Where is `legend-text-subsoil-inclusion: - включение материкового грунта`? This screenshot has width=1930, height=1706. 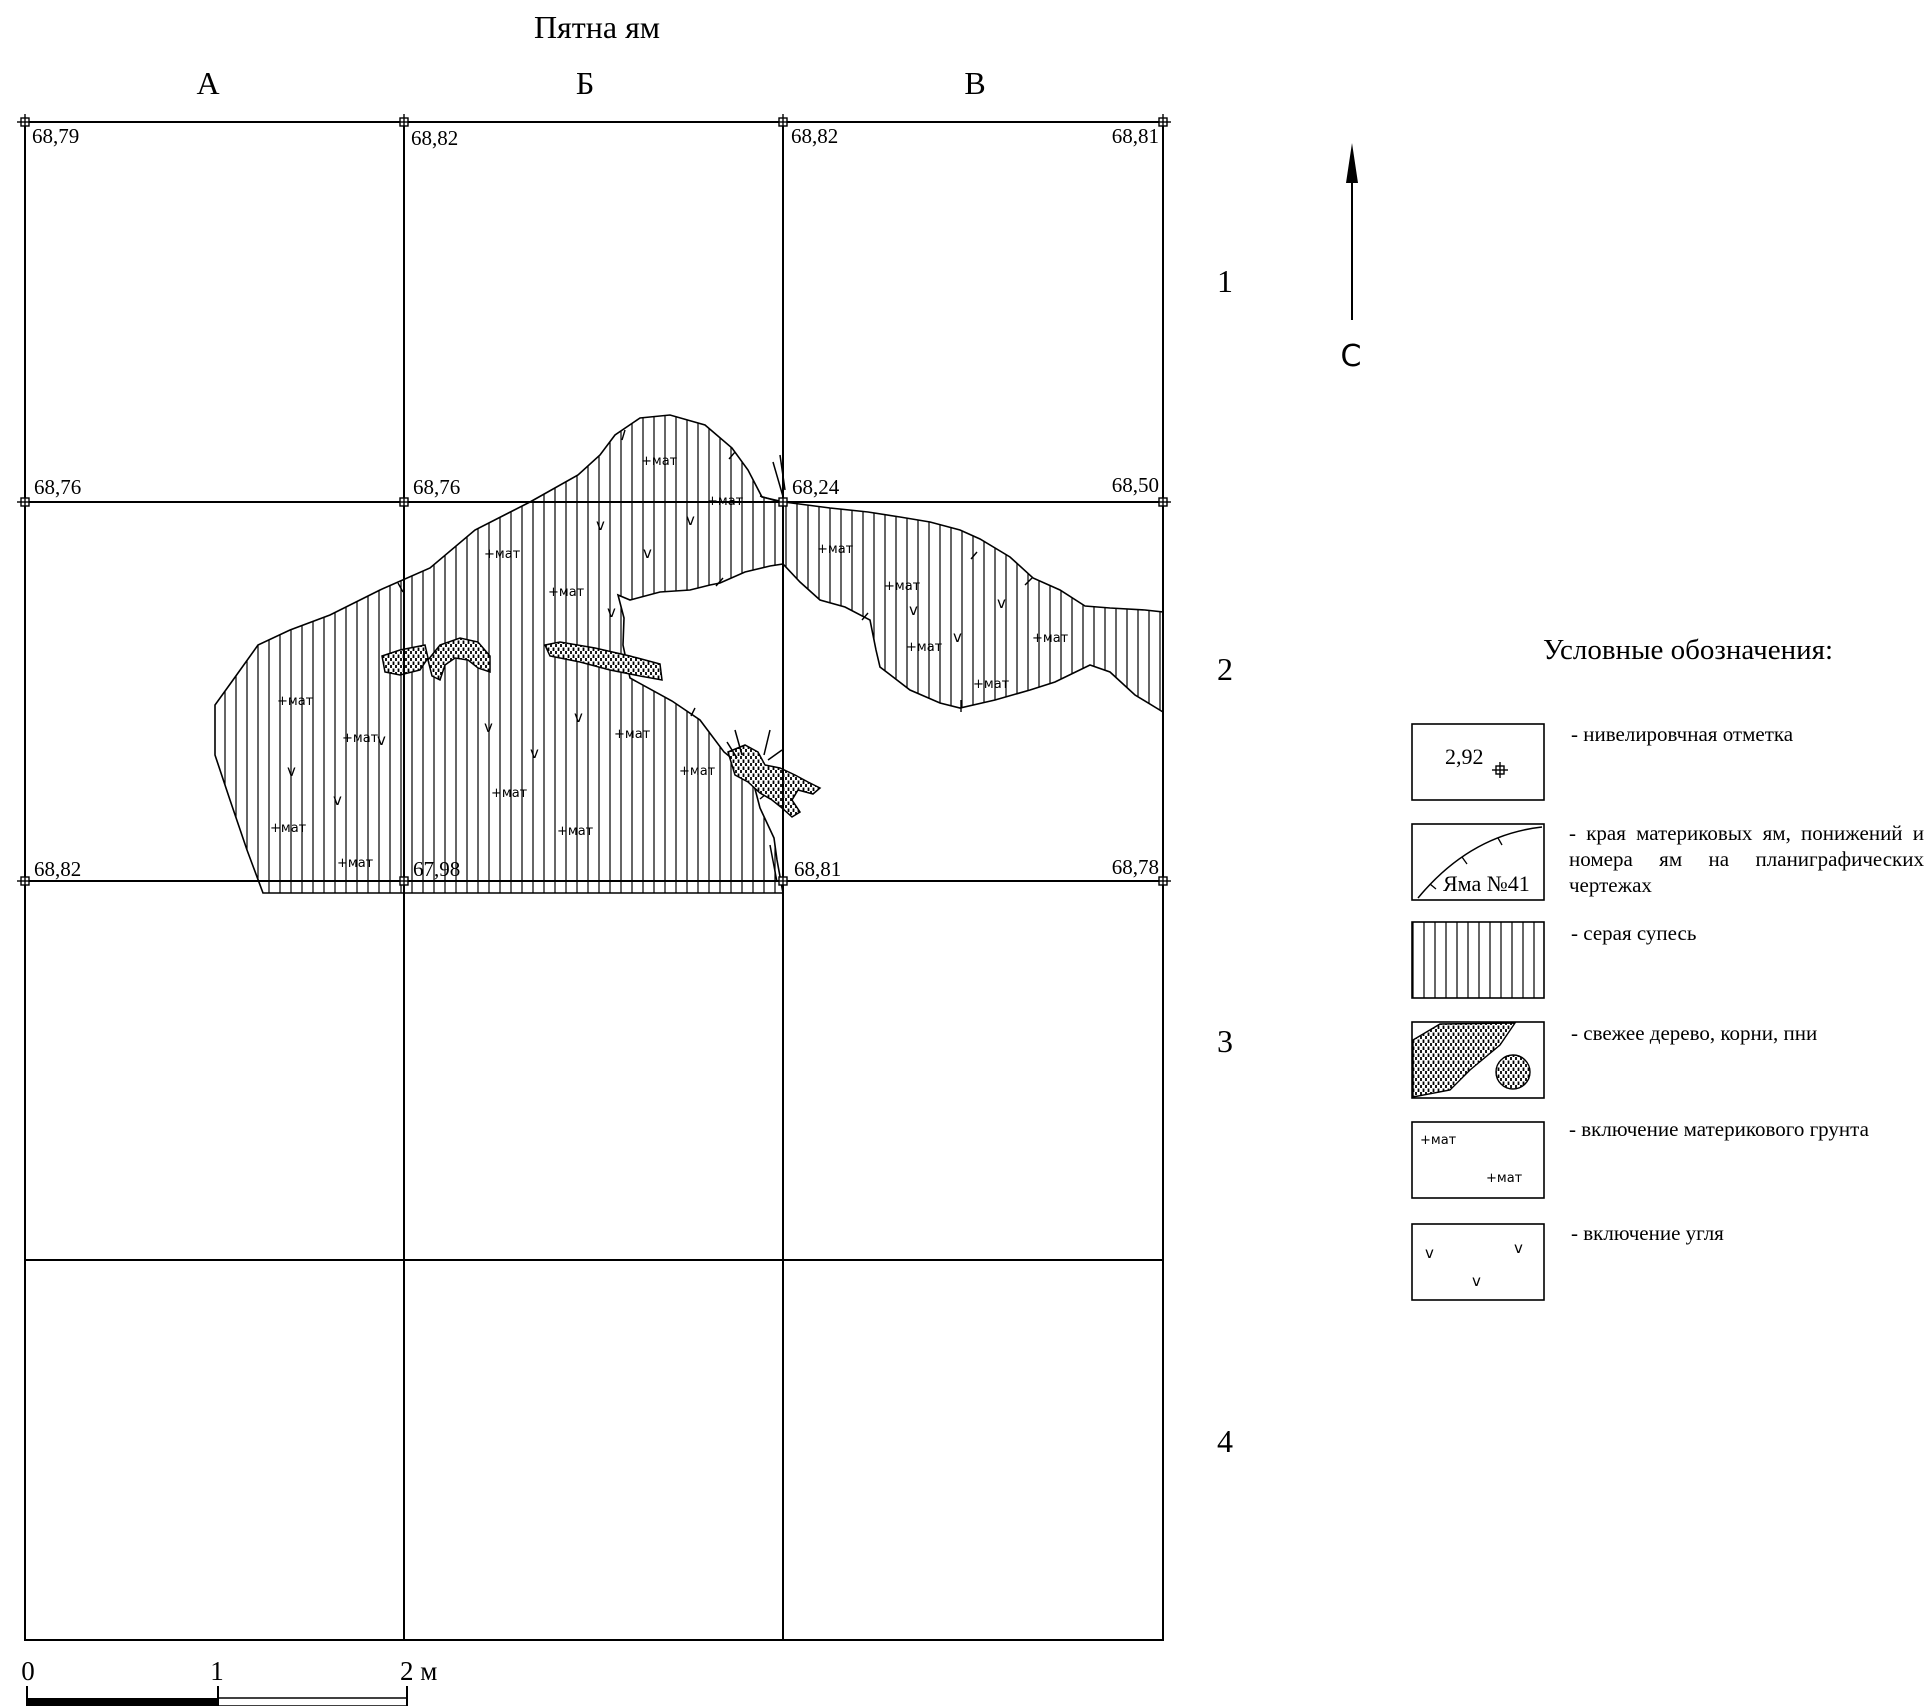
legend-text-subsoil-inclusion: - включение материкового грунта is located at coordinates (1719, 1129).